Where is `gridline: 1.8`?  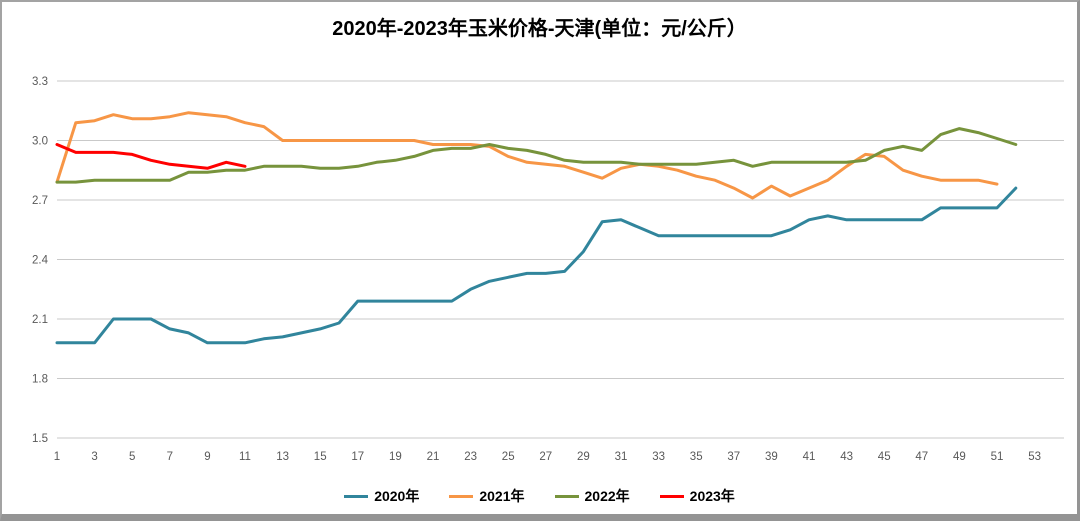 gridline: 1.8 is located at coordinates (40, 380).